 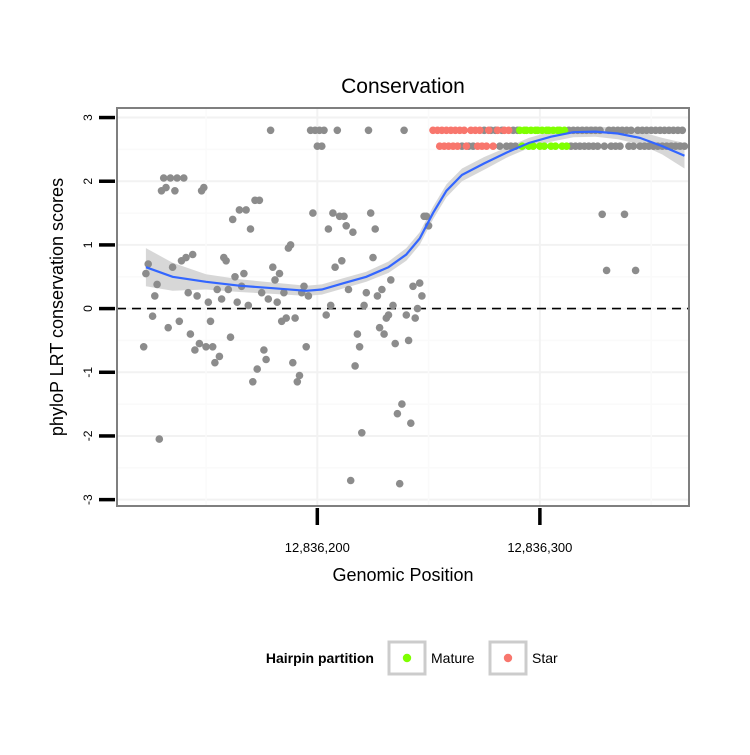 What do you see at coordinates (428, 531) in the screenshot?
I see `x-axis: 12,836,200 12,836,300` at bounding box center [428, 531].